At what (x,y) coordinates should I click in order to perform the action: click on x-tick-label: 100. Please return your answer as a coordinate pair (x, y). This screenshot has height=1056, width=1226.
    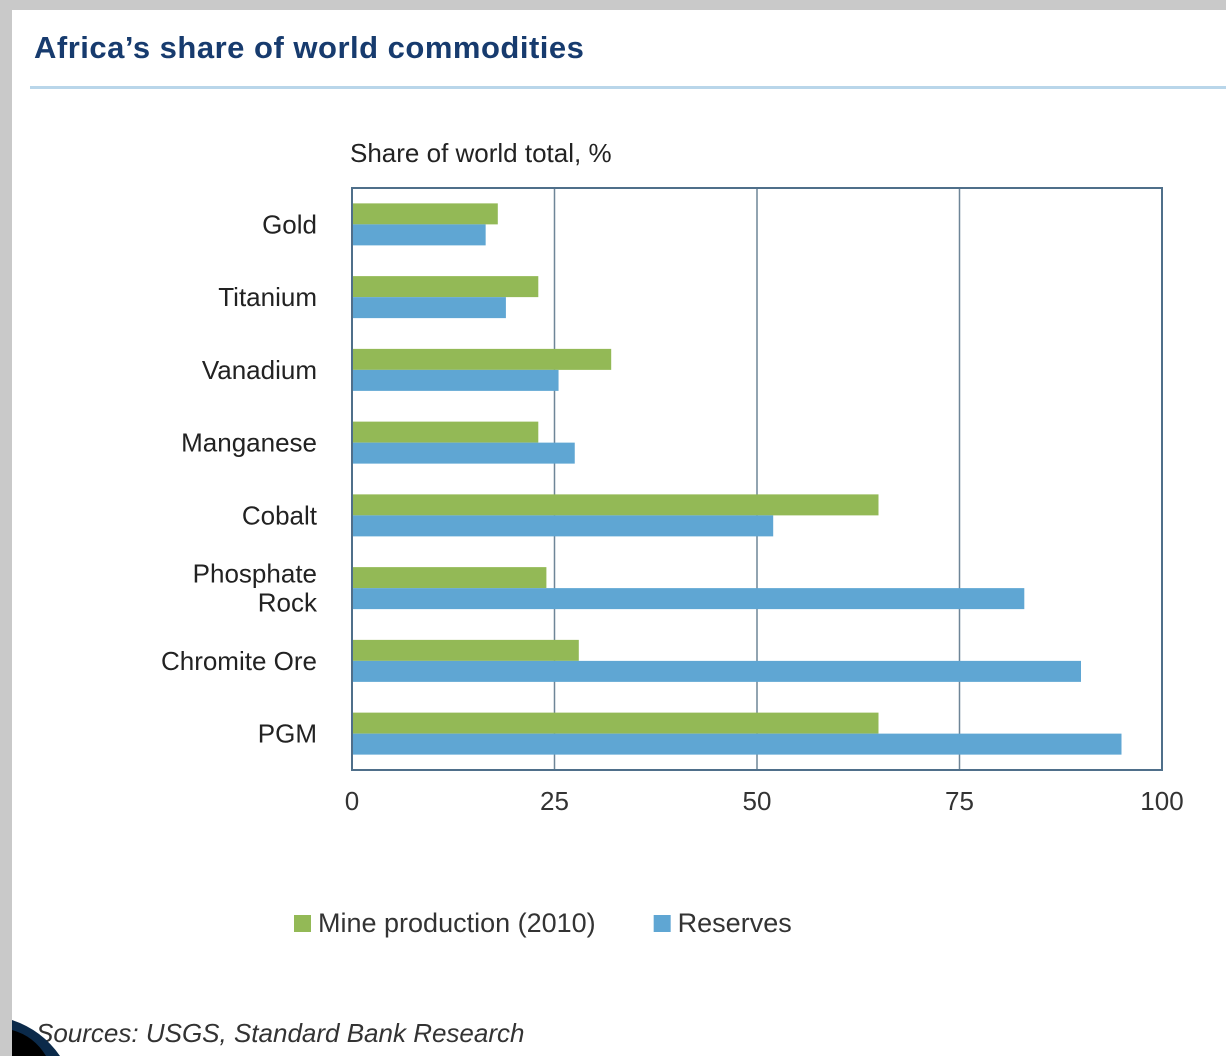
    Looking at the image, I should click on (1161, 801).